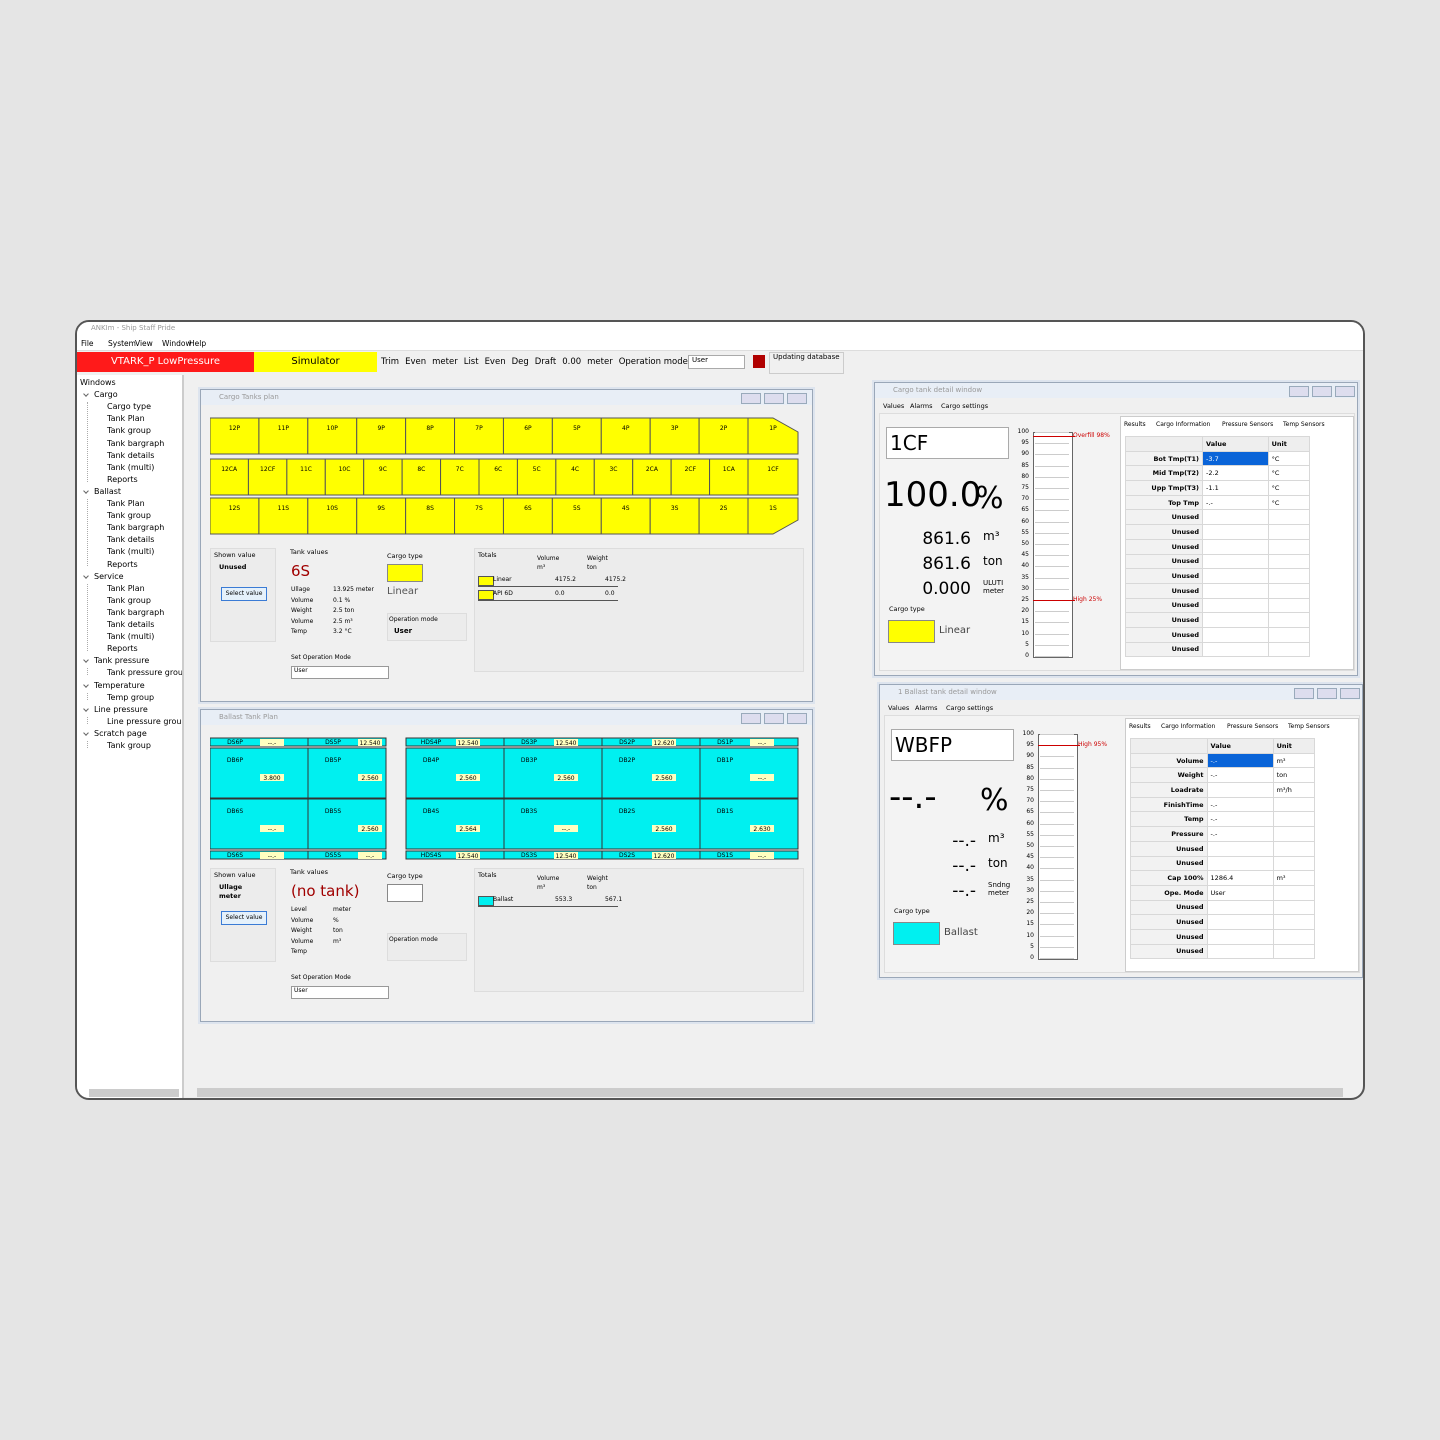  Describe the element at coordinates (106, 395) in the screenshot. I see `tree-group: Cargo` at that location.